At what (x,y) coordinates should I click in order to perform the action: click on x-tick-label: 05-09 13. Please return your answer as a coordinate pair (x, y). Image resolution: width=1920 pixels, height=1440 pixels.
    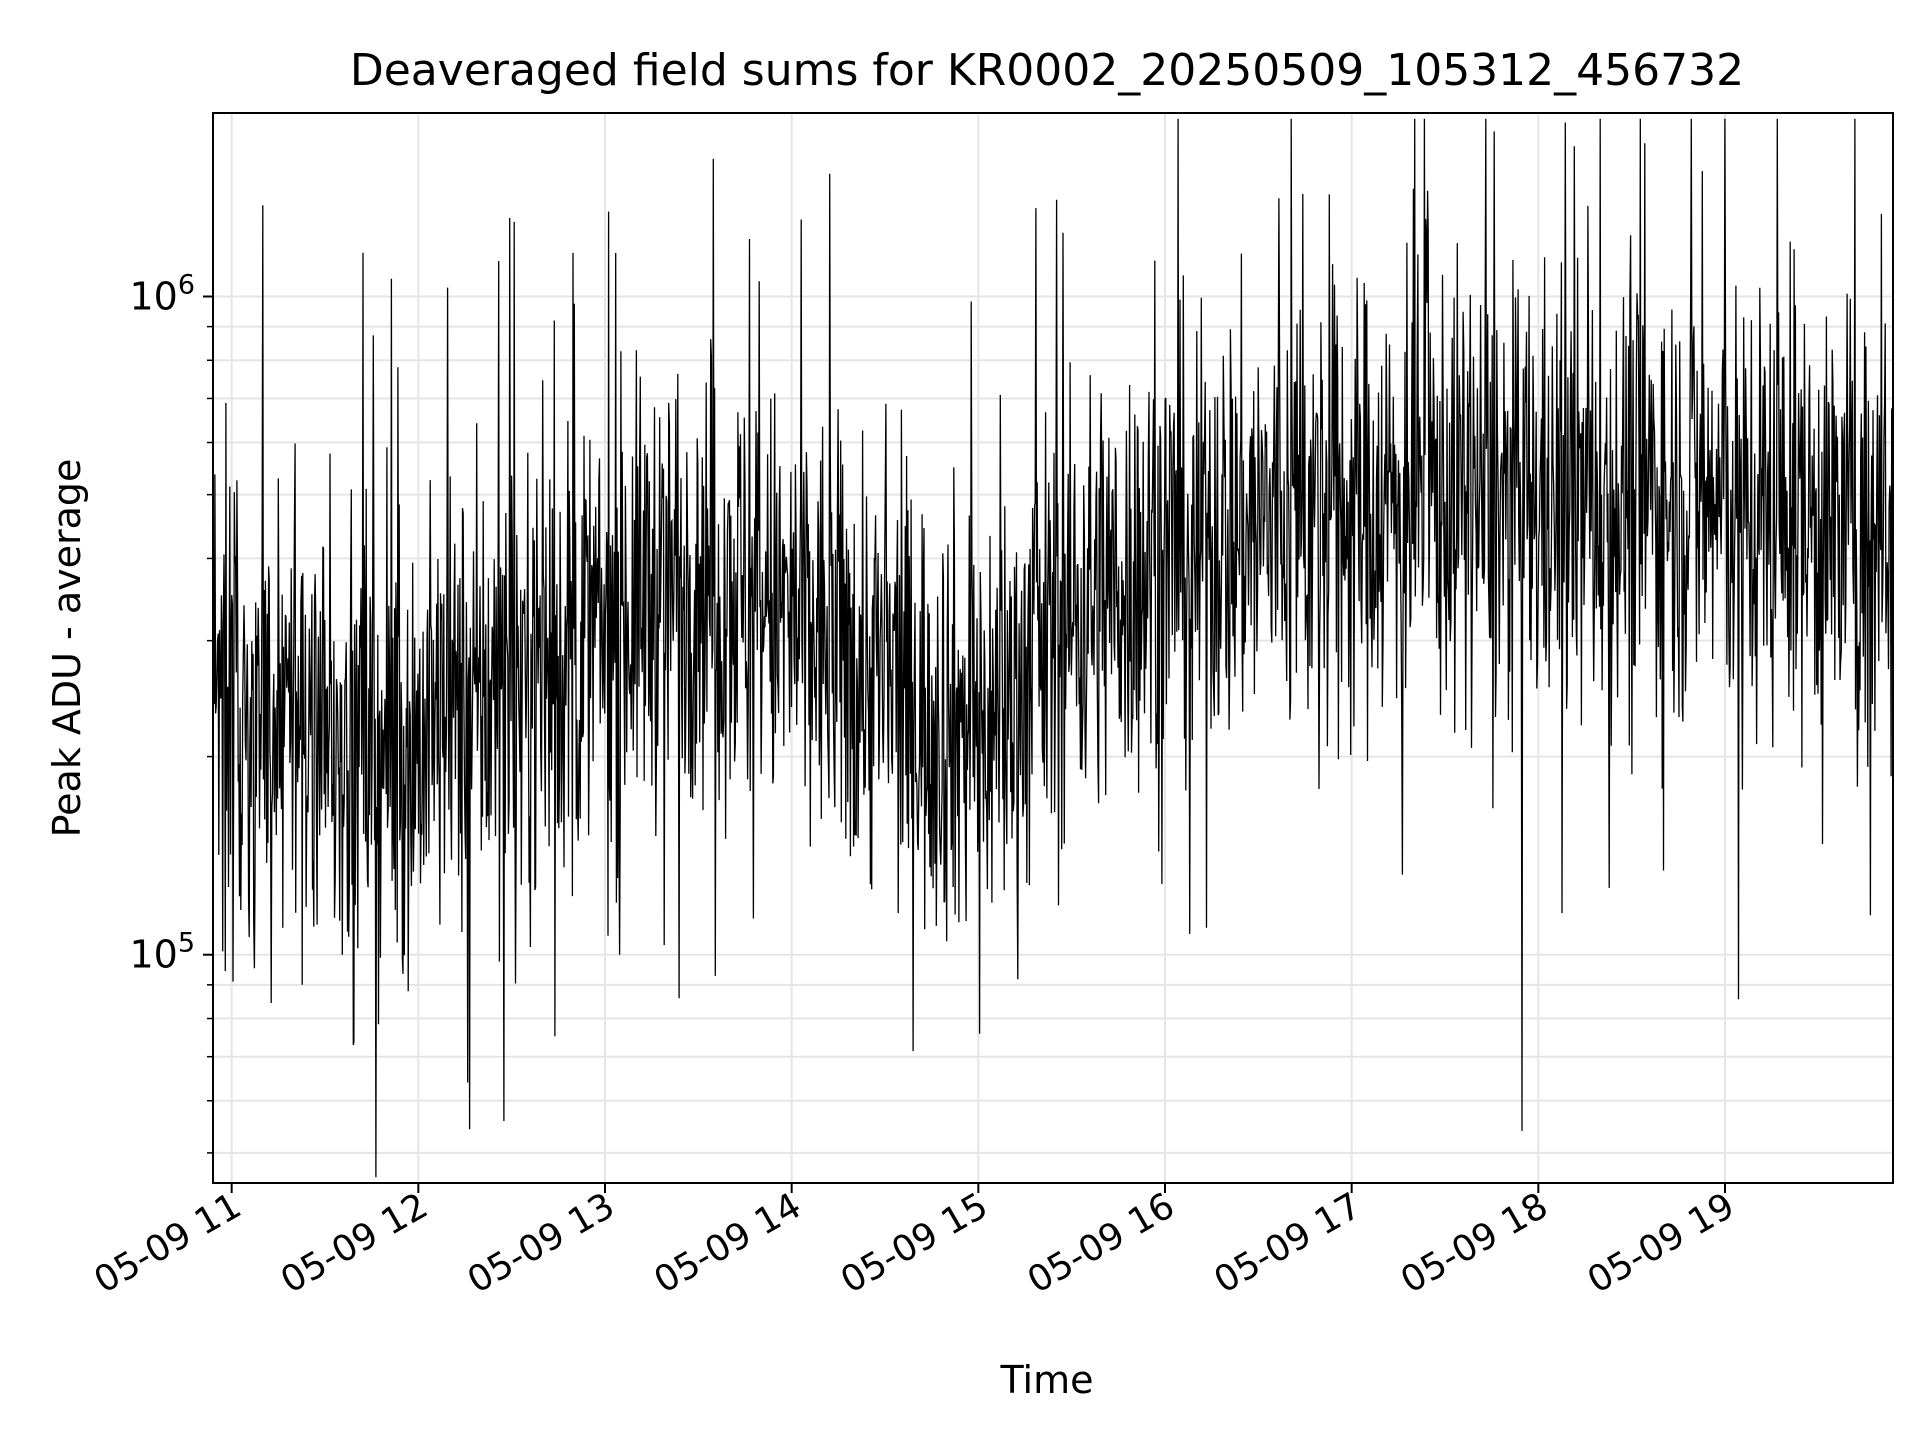
    Looking at the image, I should click on (541, 1243).